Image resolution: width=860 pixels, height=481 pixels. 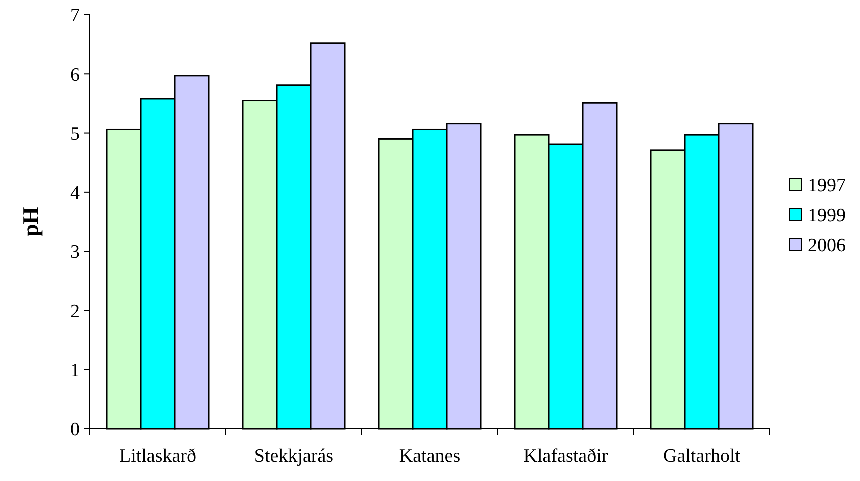 I want to click on x-tick-label: Stekkjarás, so click(x=294, y=456).